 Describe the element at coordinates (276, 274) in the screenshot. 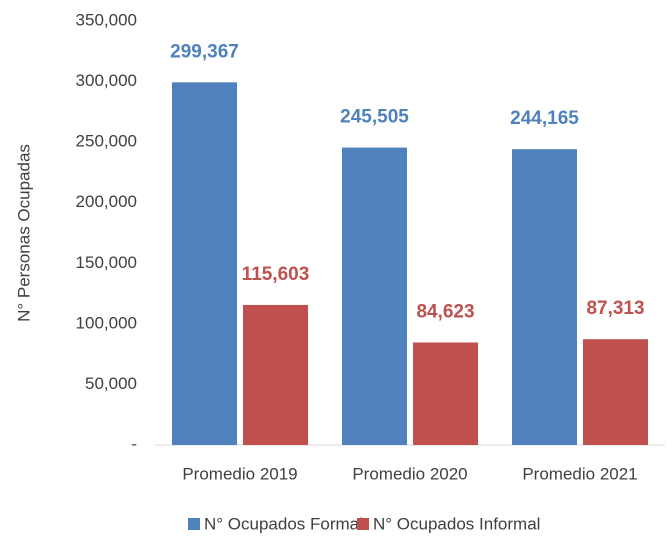

I see `value-label: 115,603` at that location.